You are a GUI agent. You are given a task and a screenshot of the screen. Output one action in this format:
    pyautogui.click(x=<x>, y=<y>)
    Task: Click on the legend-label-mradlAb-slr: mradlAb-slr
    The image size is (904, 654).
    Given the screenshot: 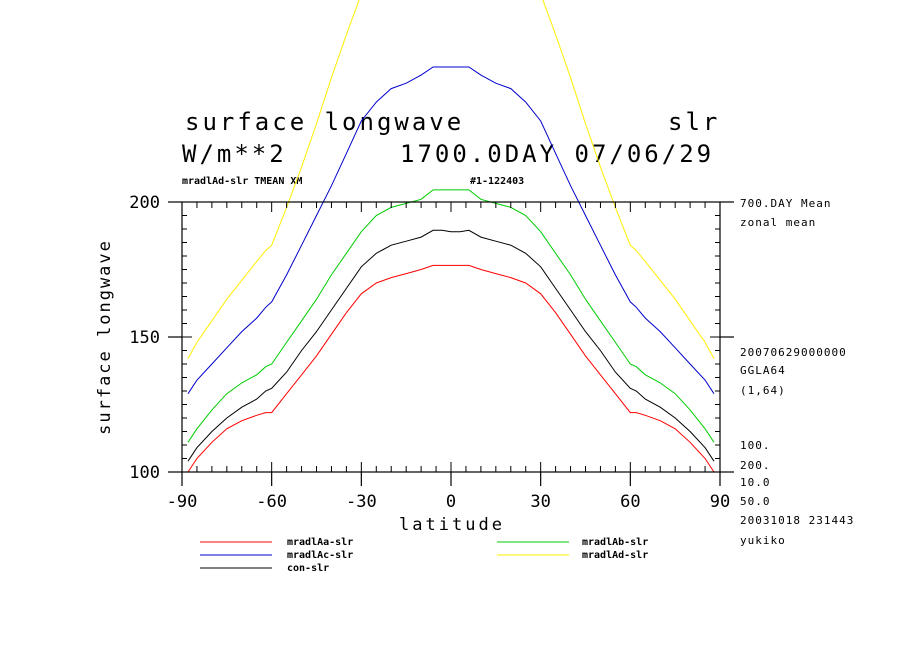 What is the action you would take?
    pyautogui.click(x=615, y=542)
    